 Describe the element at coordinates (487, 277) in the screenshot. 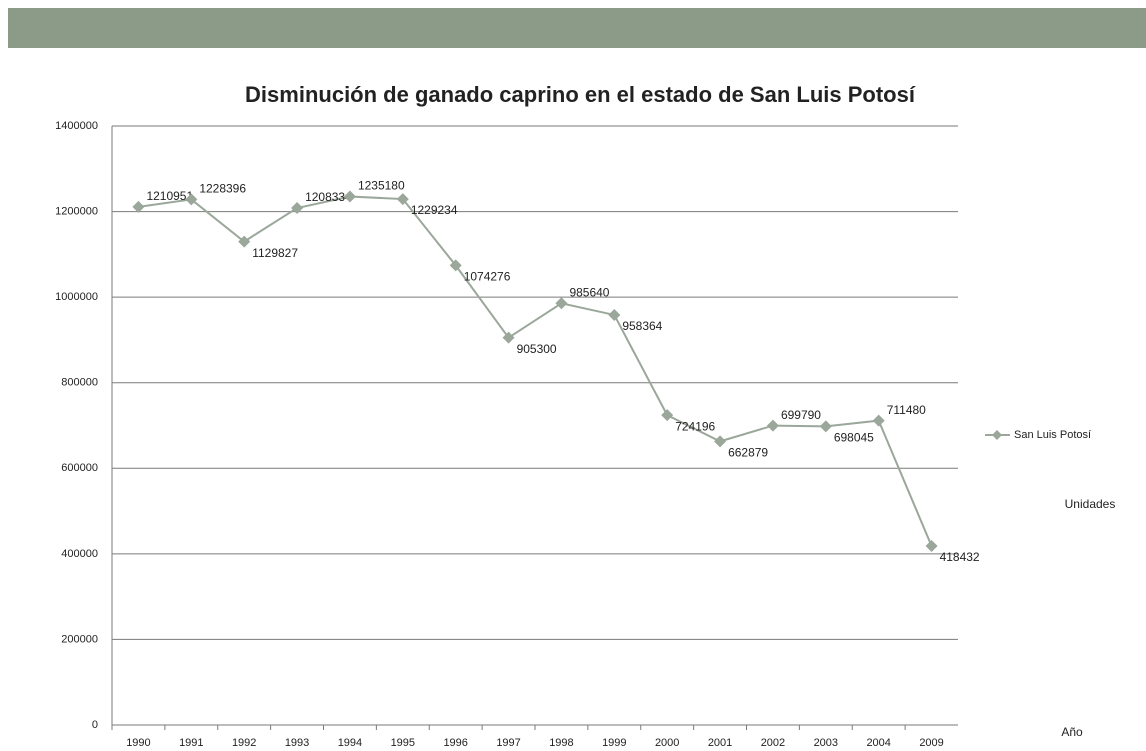

I see `data-label: 1074276` at that location.